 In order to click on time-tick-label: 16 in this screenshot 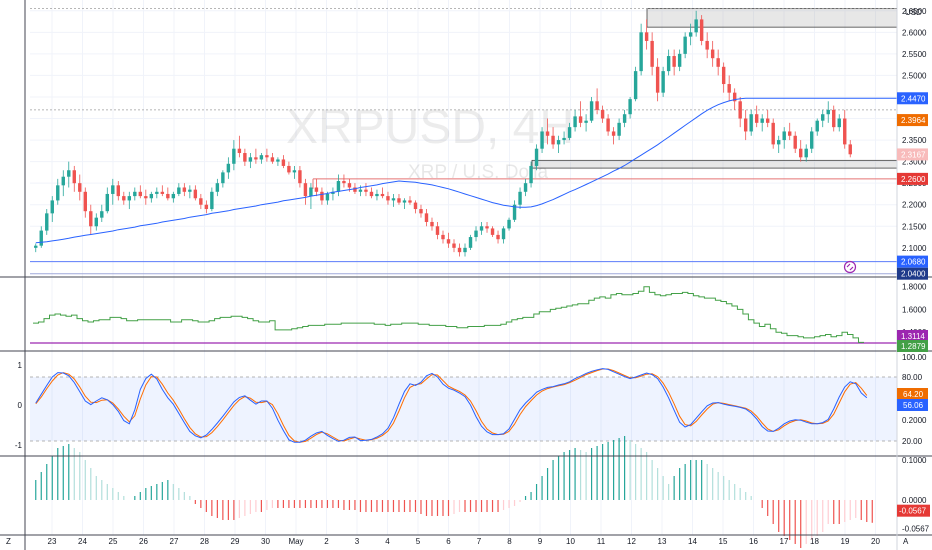, I will do `click(753, 541)`.